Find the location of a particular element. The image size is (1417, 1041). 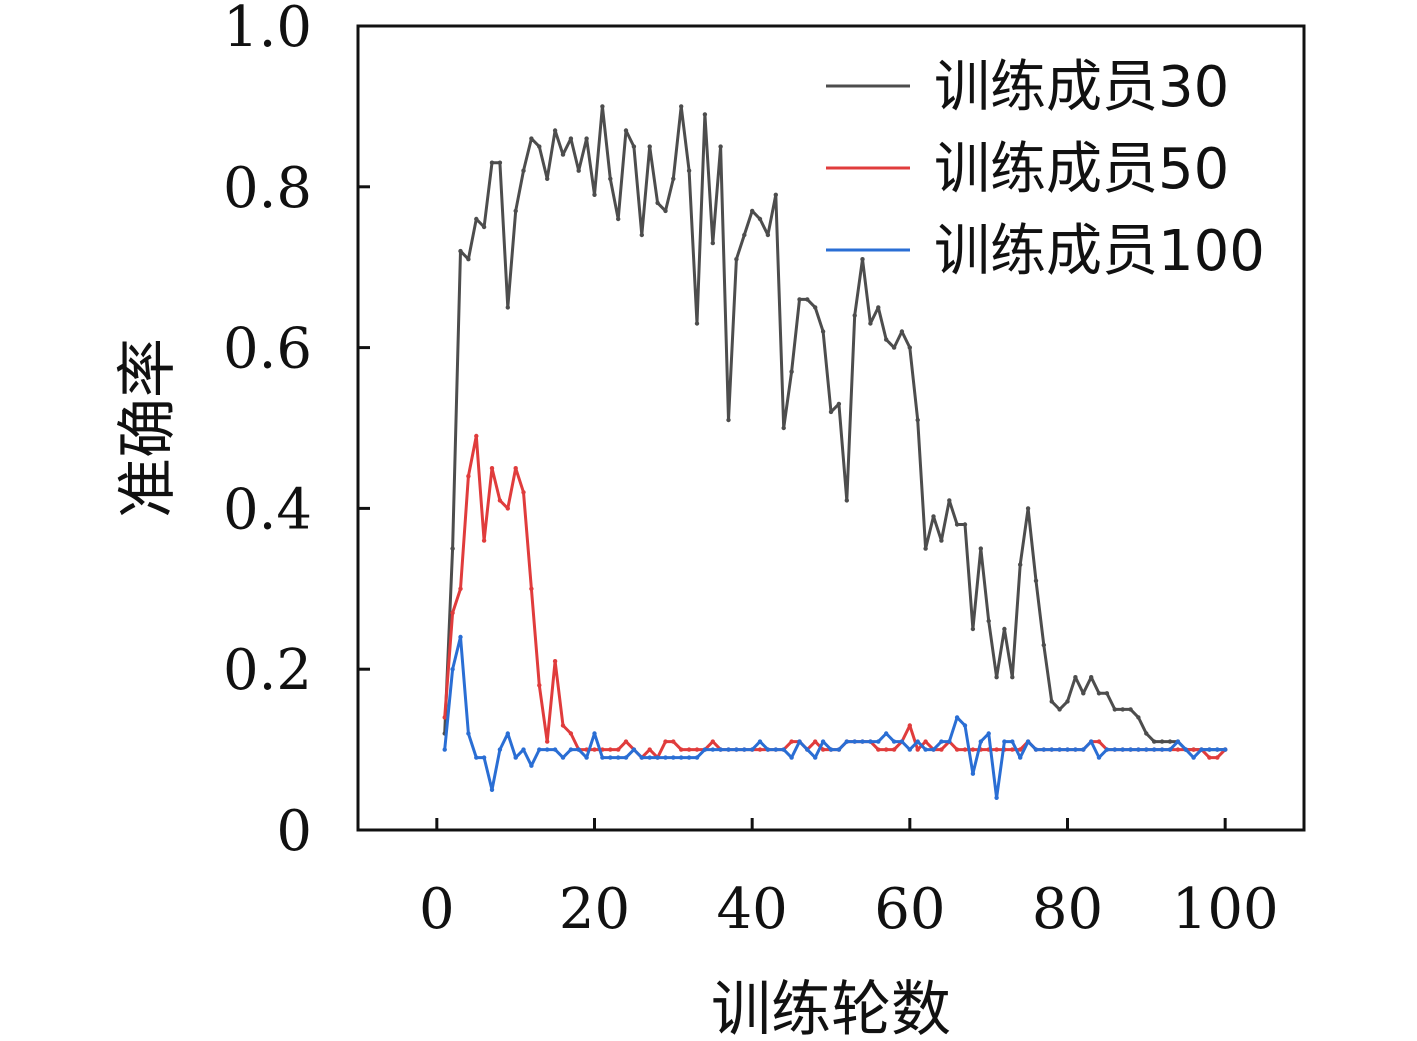

y-axis: 0 0.2 0.4 0.6 0.8 1.0 is located at coordinates (296, 432).